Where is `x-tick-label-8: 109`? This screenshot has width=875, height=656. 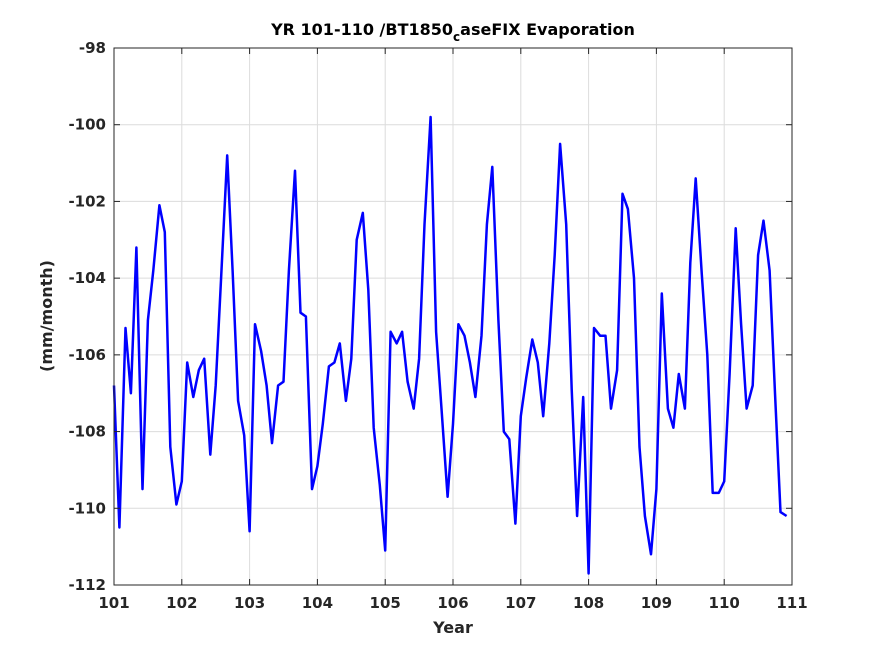 x-tick-label-8: 109 is located at coordinates (656, 603).